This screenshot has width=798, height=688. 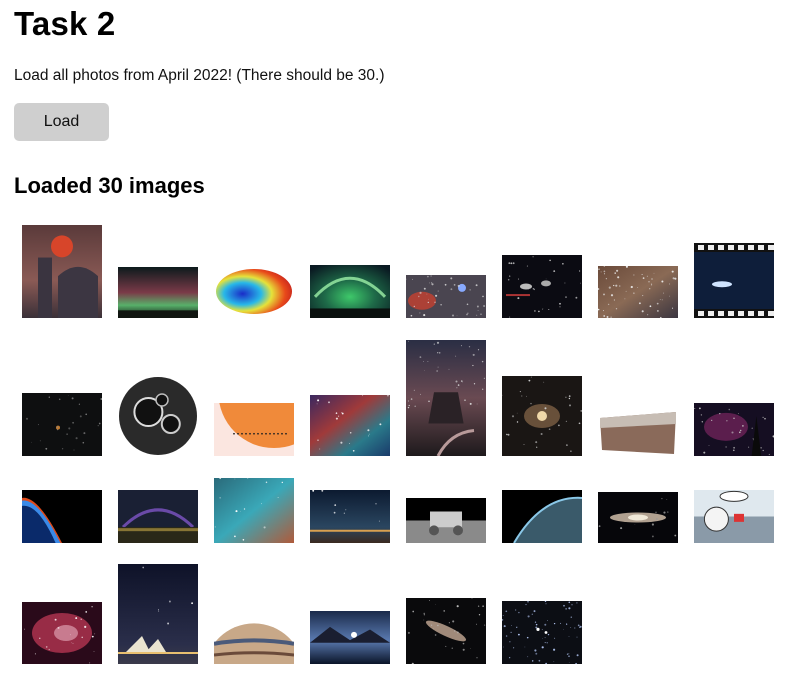 What do you see at coordinates (61, 122) in the screenshot?
I see `load-button: Load` at bounding box center [61, 122].